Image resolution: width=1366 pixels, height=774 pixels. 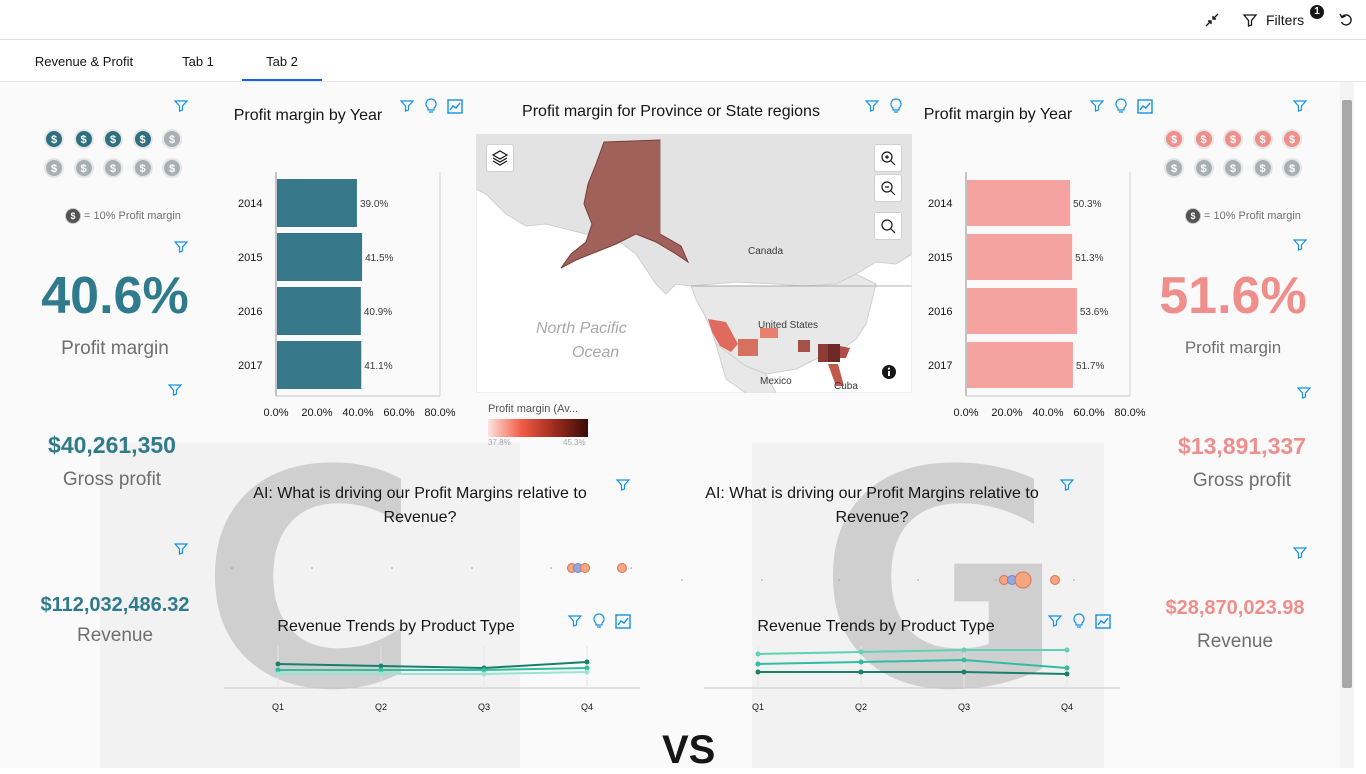 I want to click on x-tick-label: 40.0%, so click(x=357, y=413).